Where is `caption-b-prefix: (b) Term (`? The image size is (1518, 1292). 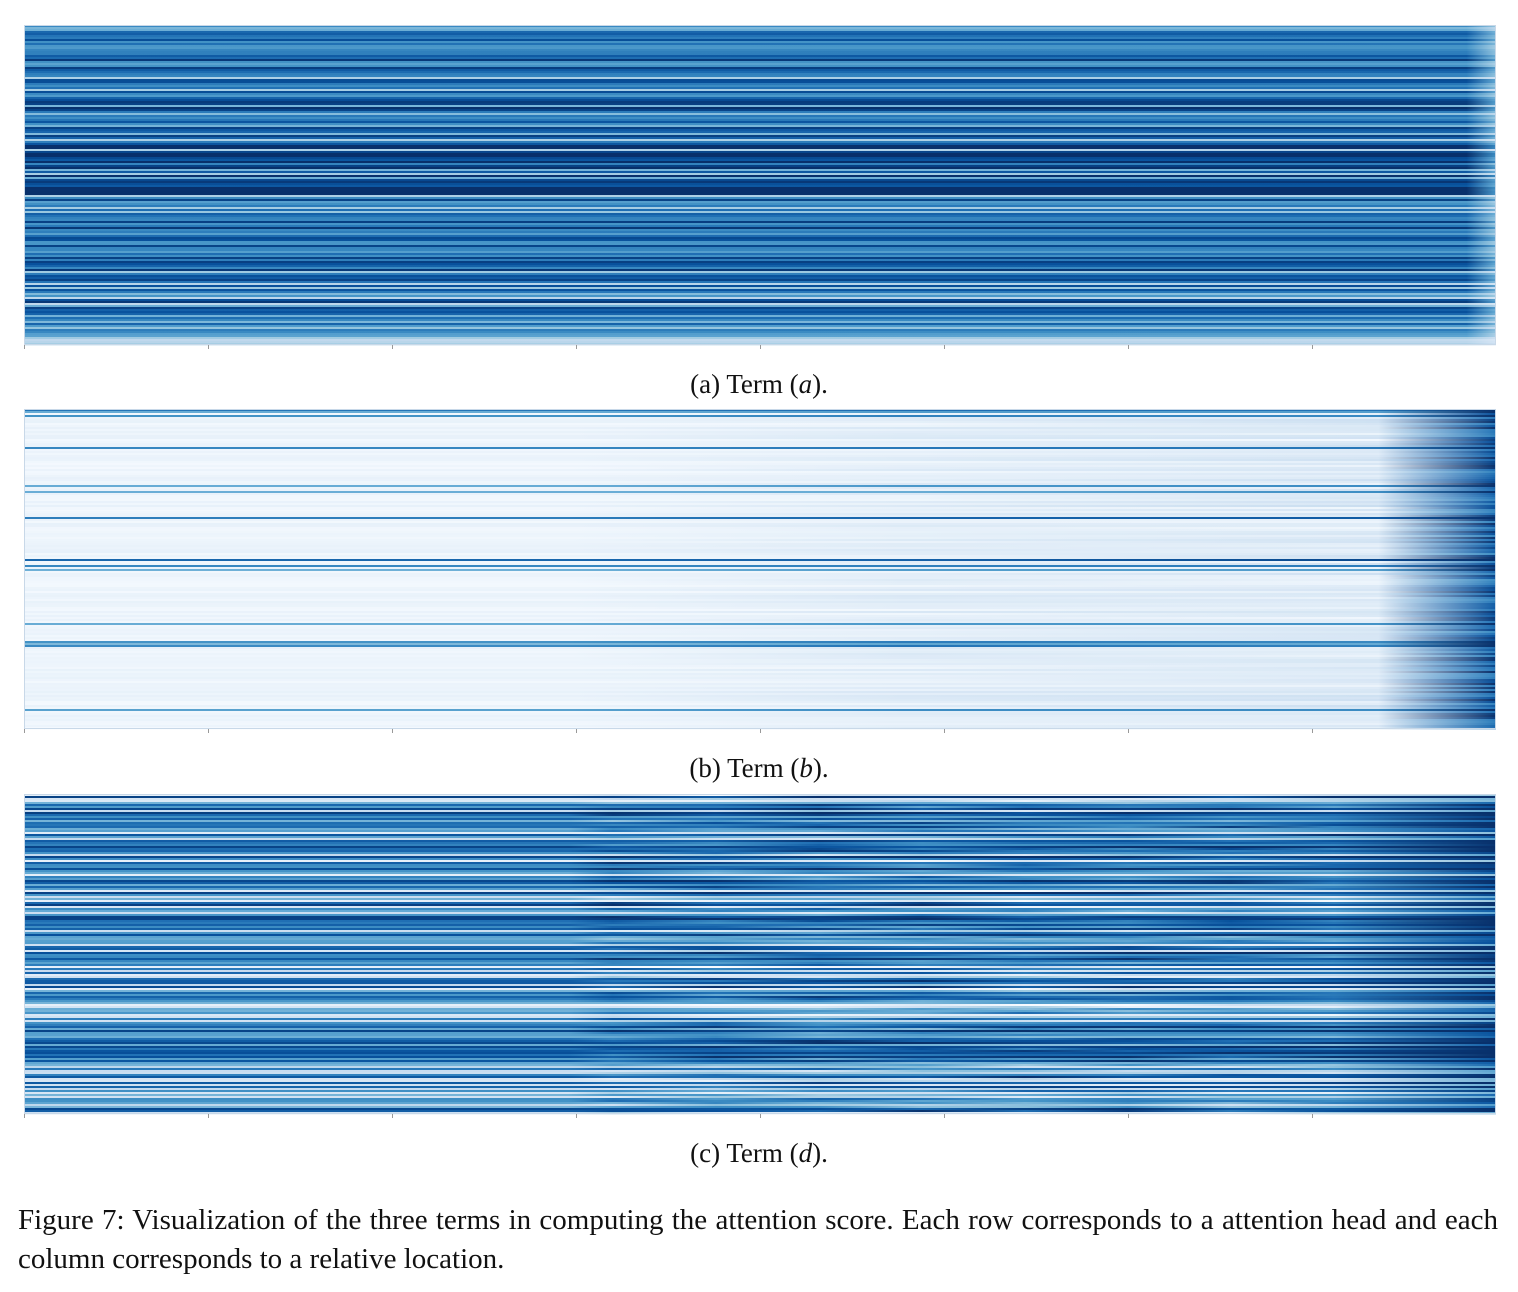
caption-b-prefix: (b) Term ( is located at coordinates (744, 768).